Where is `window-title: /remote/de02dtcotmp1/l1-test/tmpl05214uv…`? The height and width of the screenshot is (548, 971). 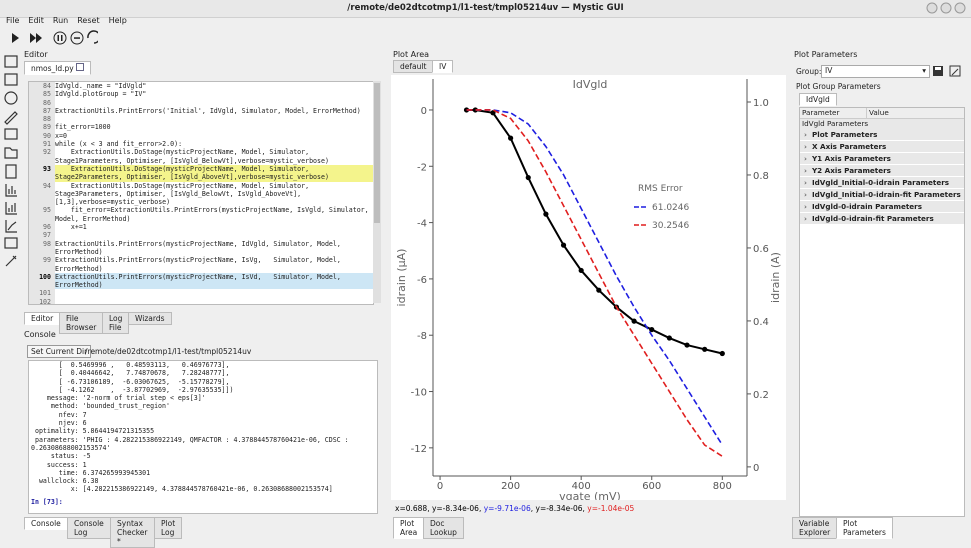 window-title: /remote/de02dtcotmp1/l1-test/tmpl05214uv… is located at coordinates (485, 8).